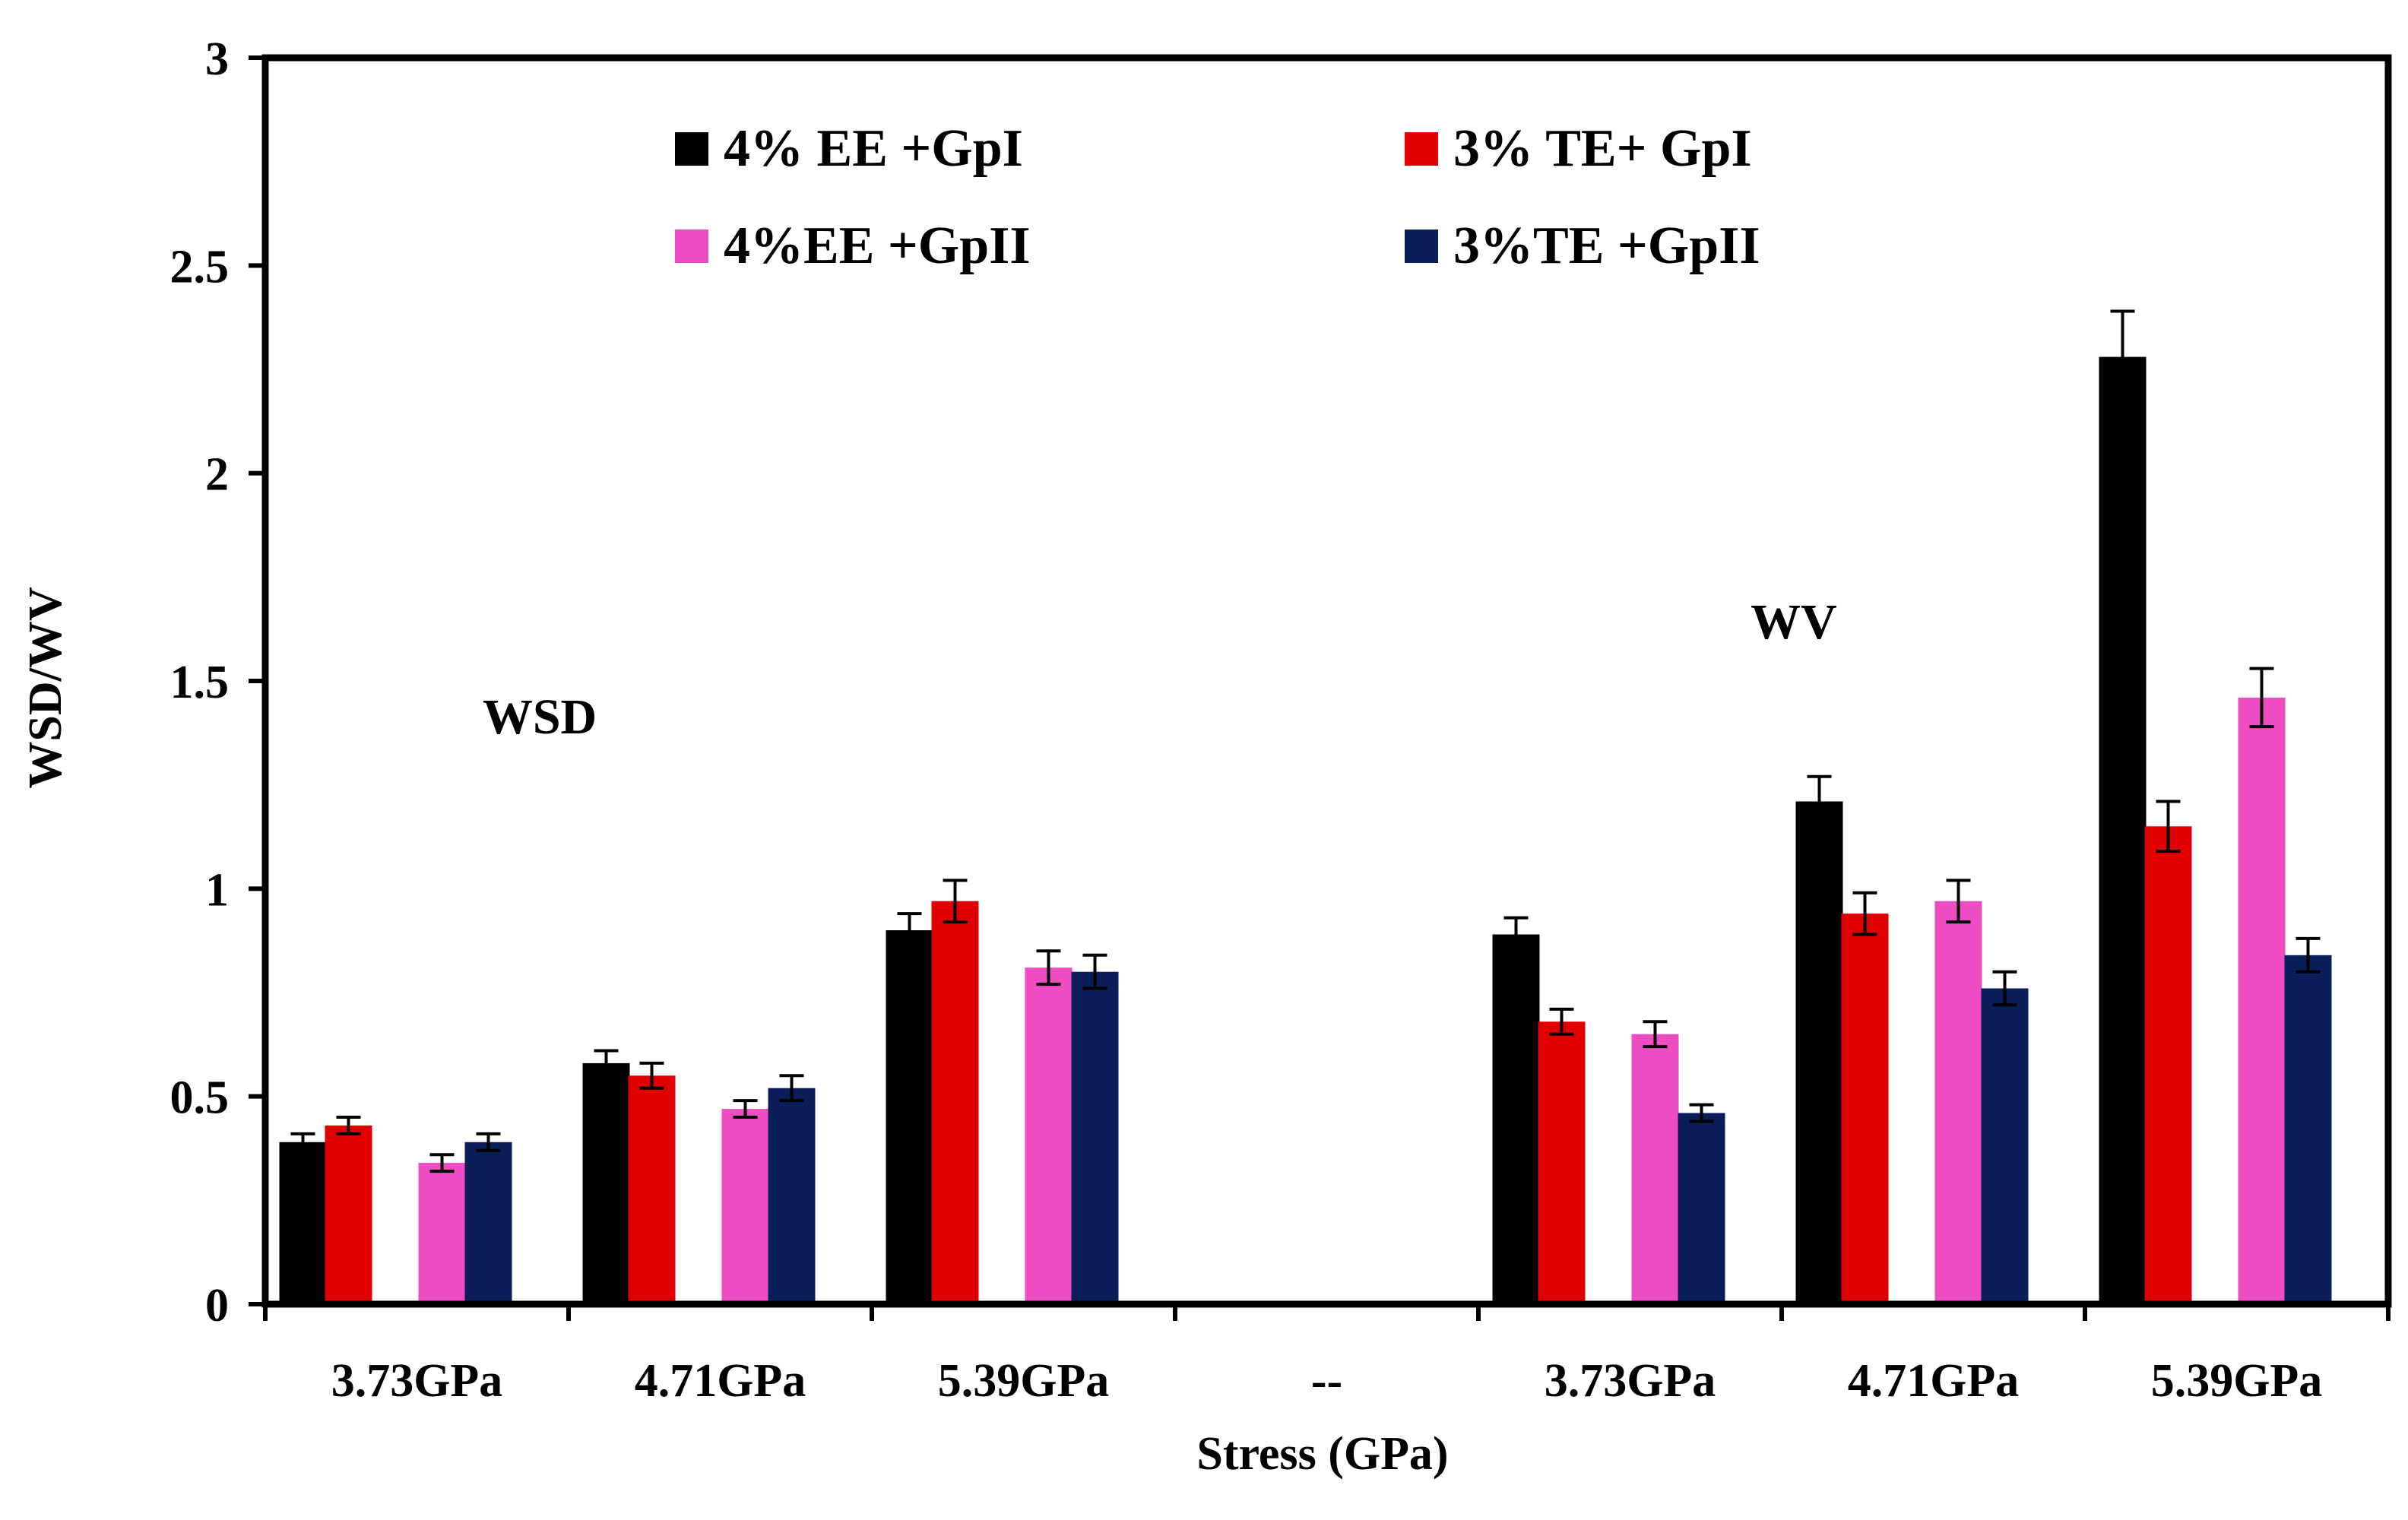  Describe the element at coordinates (348, 1214) in the screenshot. I see `bar-s1-c0` at that location.